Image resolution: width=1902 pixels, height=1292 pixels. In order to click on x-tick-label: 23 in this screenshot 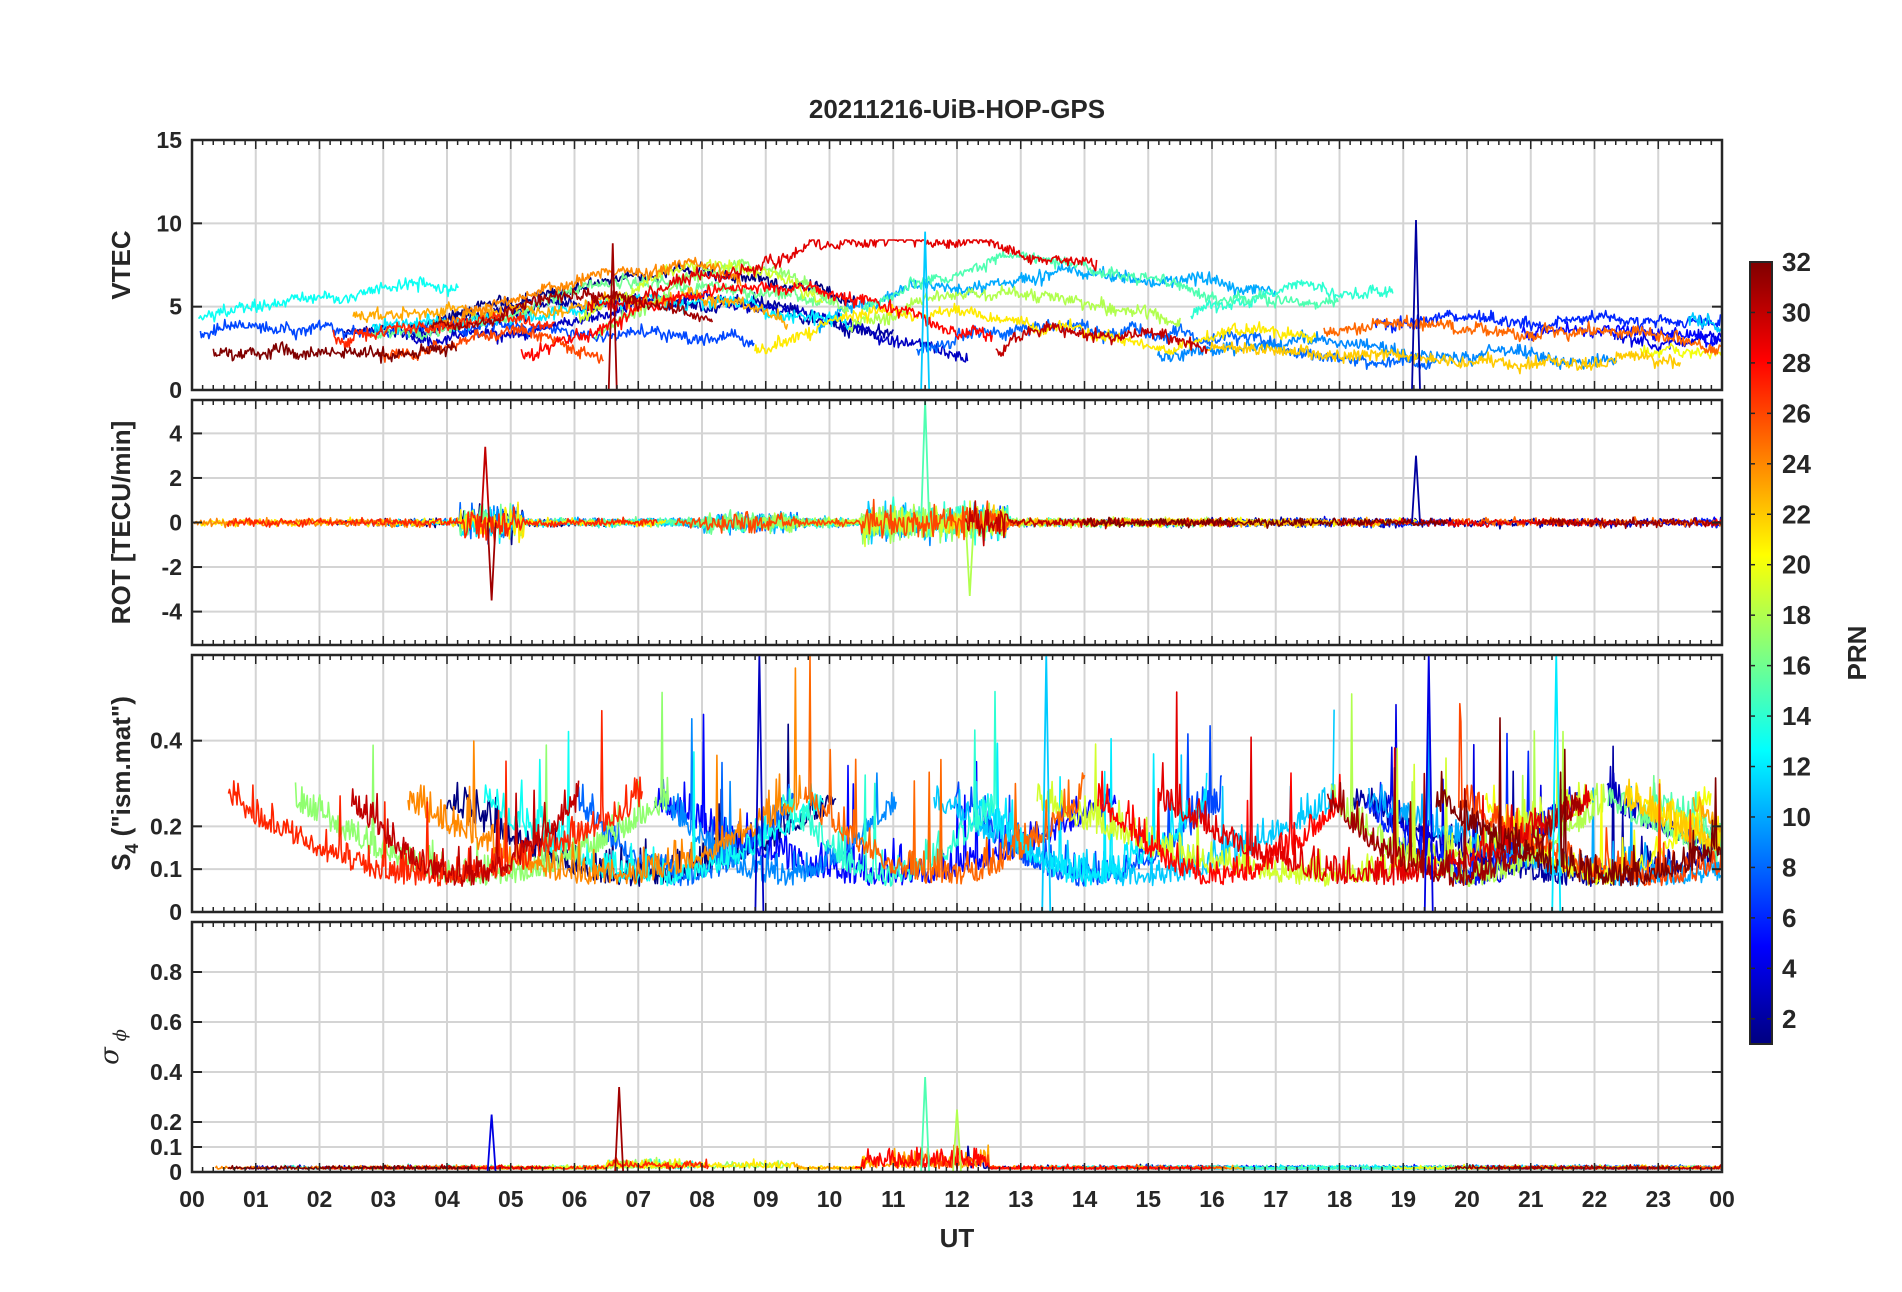, I will do `click(1658, 1199)`.